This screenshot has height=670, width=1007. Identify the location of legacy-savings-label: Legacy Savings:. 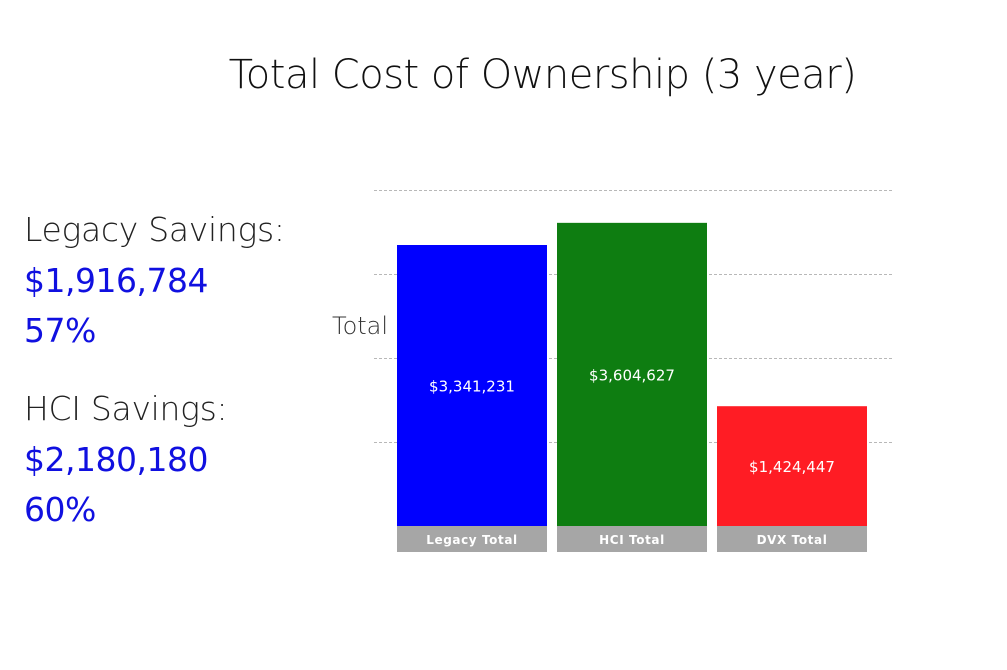
(154, 229).